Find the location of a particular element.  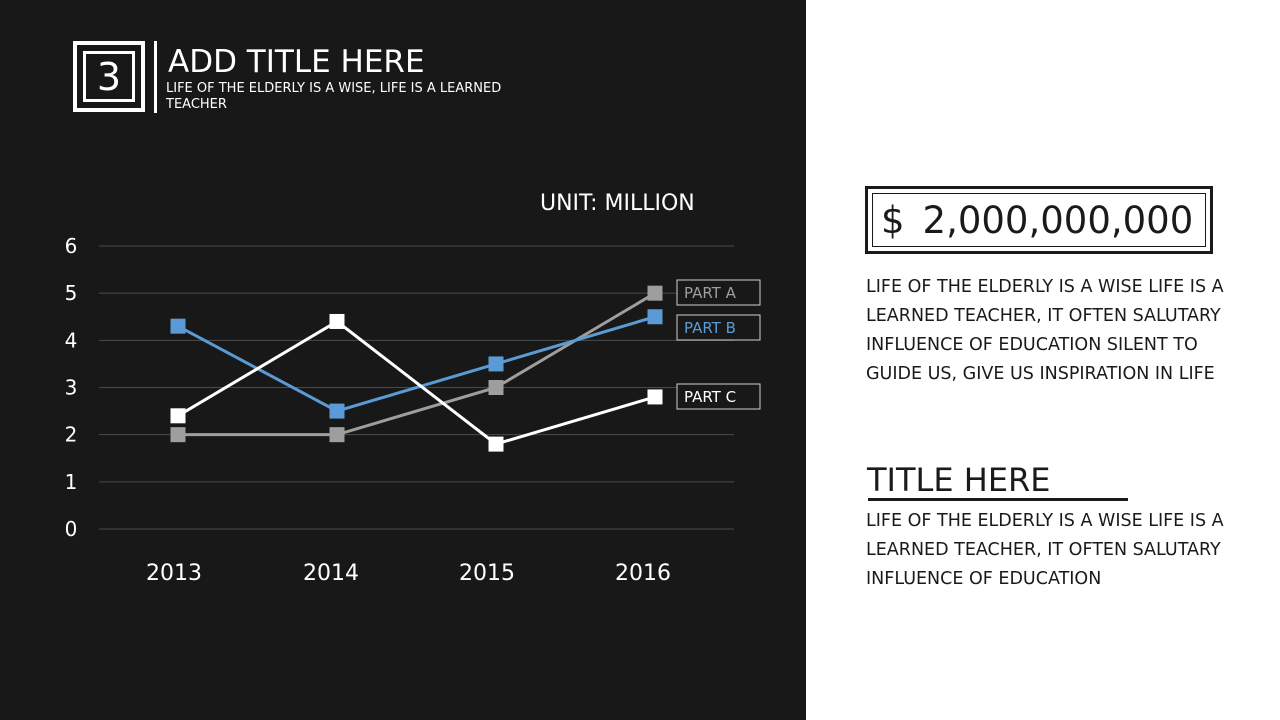

legend-box-part-b is located at coordinates (718, 327).